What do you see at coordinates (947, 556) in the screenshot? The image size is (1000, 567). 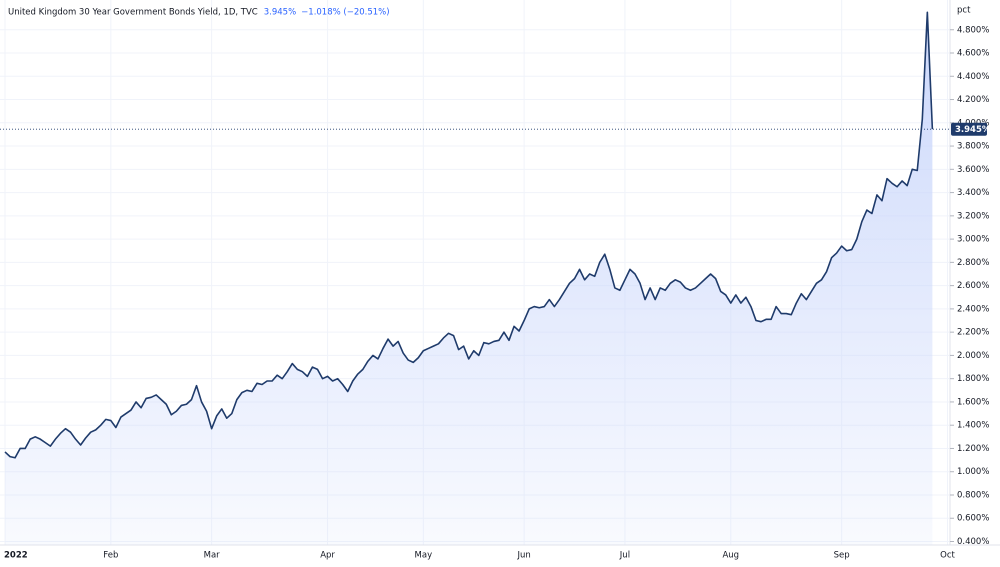 I see `x-tick-label: Oct` at bounding box center [947, 556].